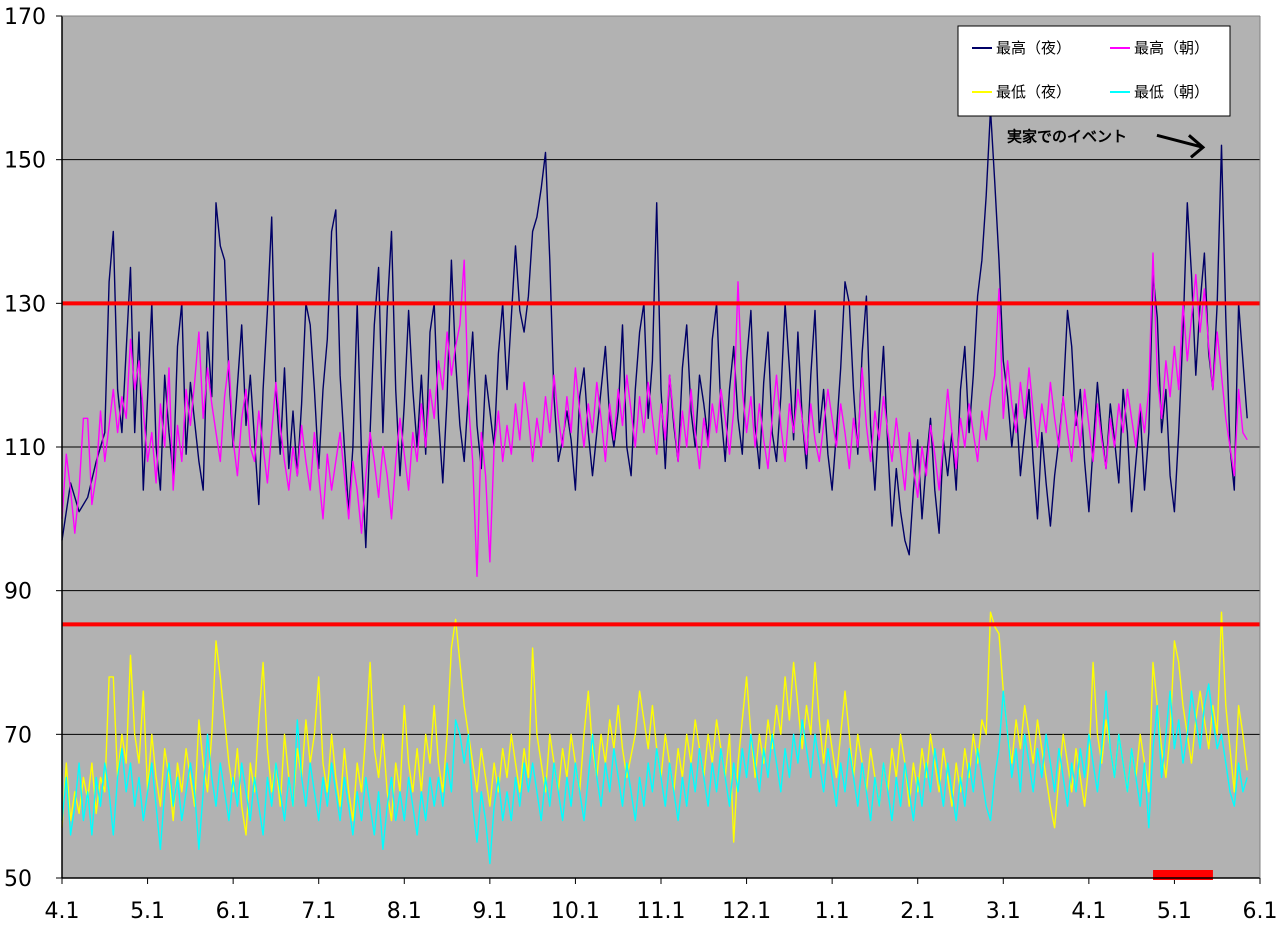 The image size is (1280, 930). I want to click on y-tick-label: 170, so click(25, 17).